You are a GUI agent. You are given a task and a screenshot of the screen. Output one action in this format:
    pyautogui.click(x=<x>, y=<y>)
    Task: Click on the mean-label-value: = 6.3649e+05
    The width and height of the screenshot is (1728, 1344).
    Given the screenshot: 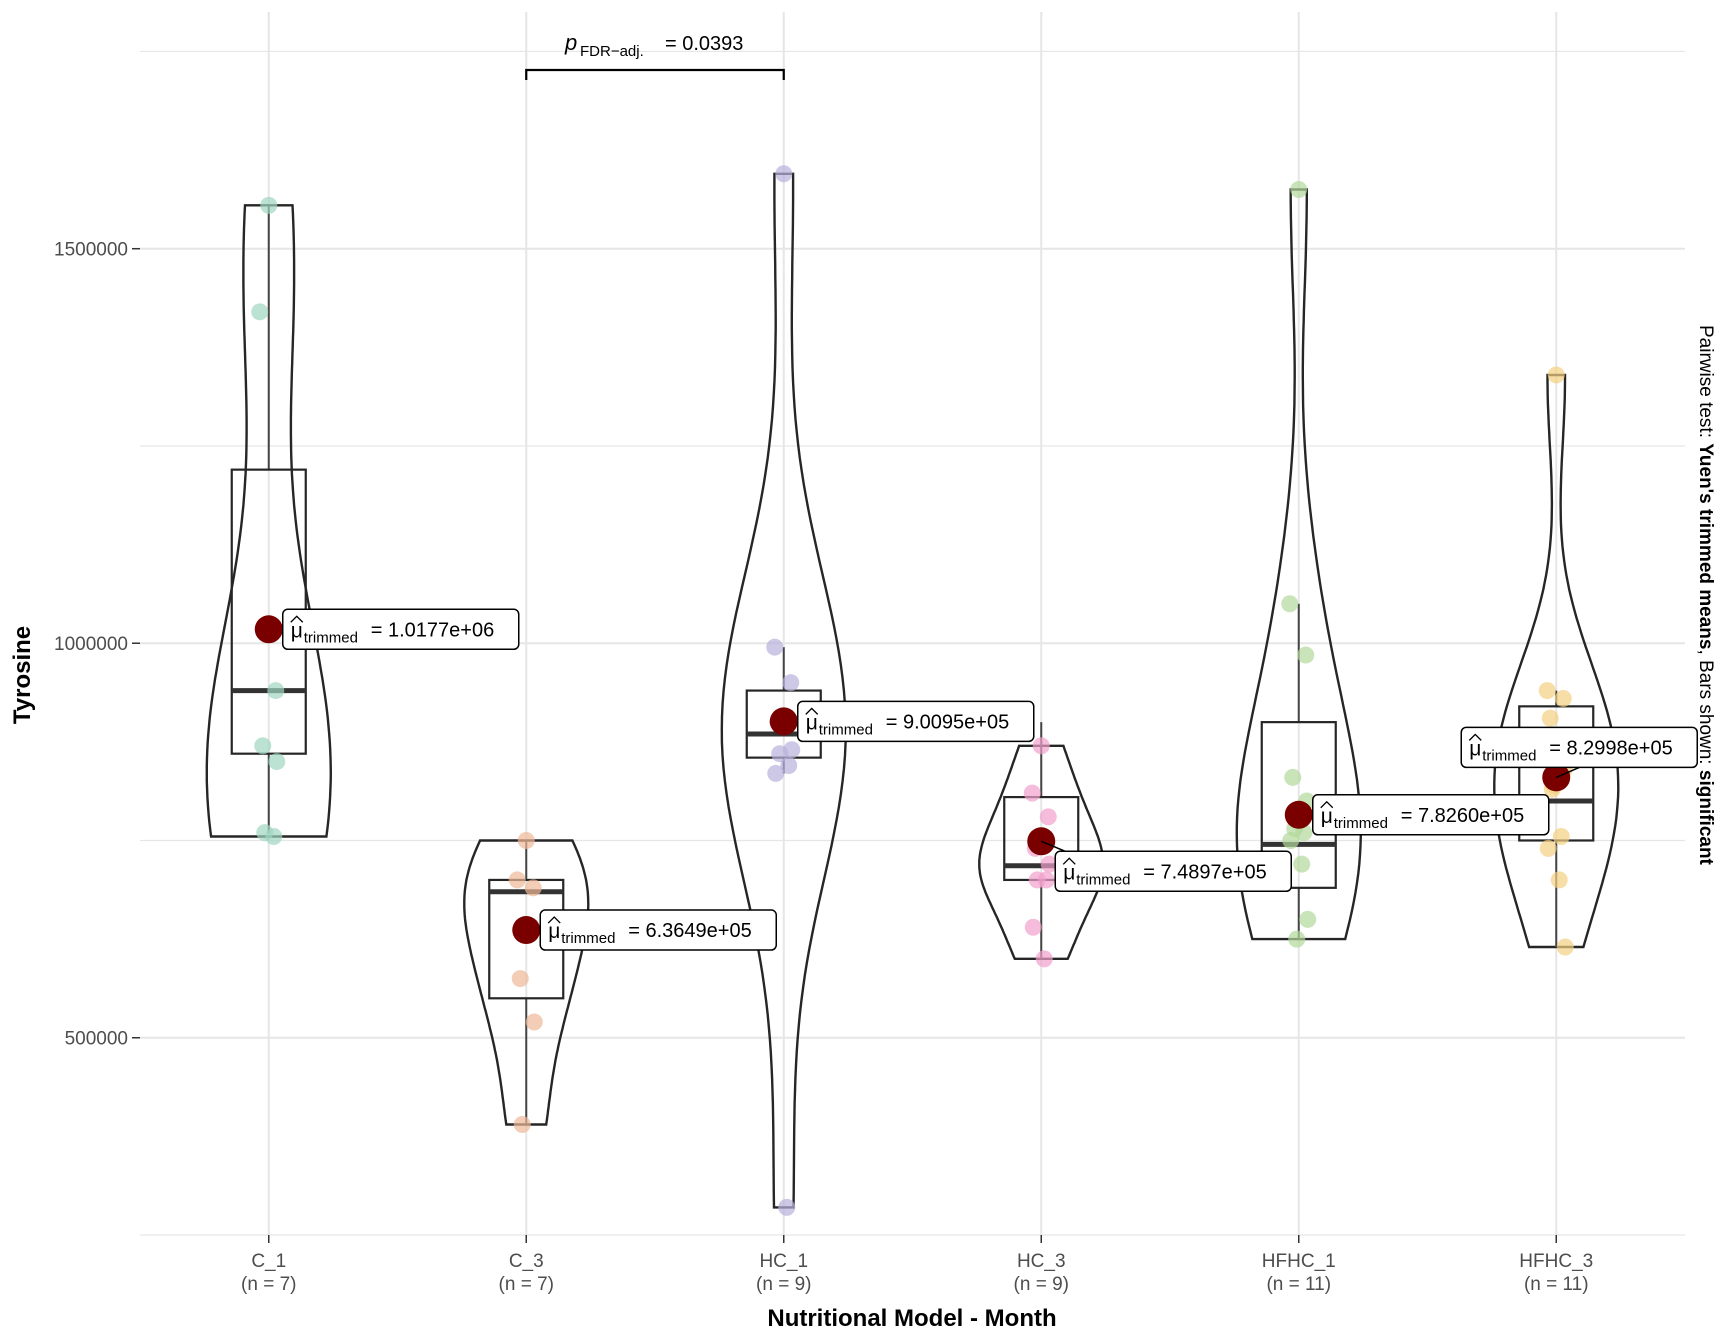 What is the action you would take?
    pyautogui.click(x=689, y=931)
    